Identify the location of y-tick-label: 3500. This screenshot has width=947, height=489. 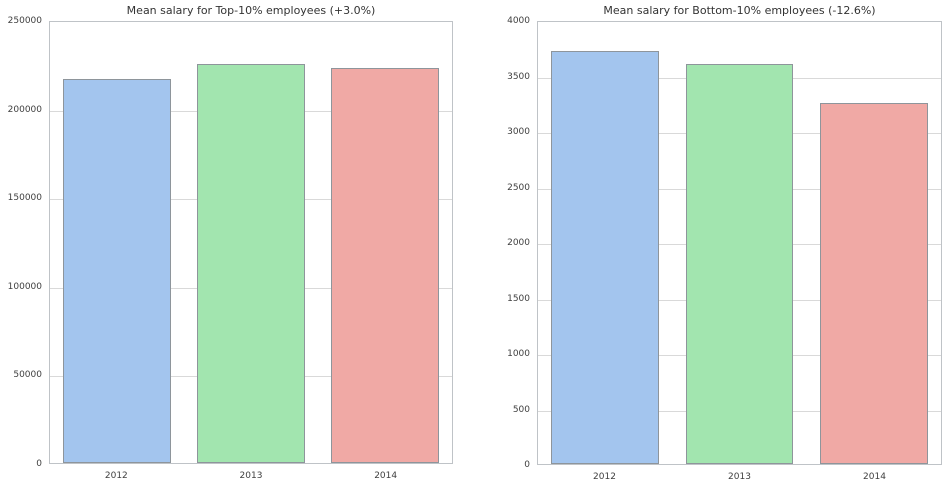
(518, 76).